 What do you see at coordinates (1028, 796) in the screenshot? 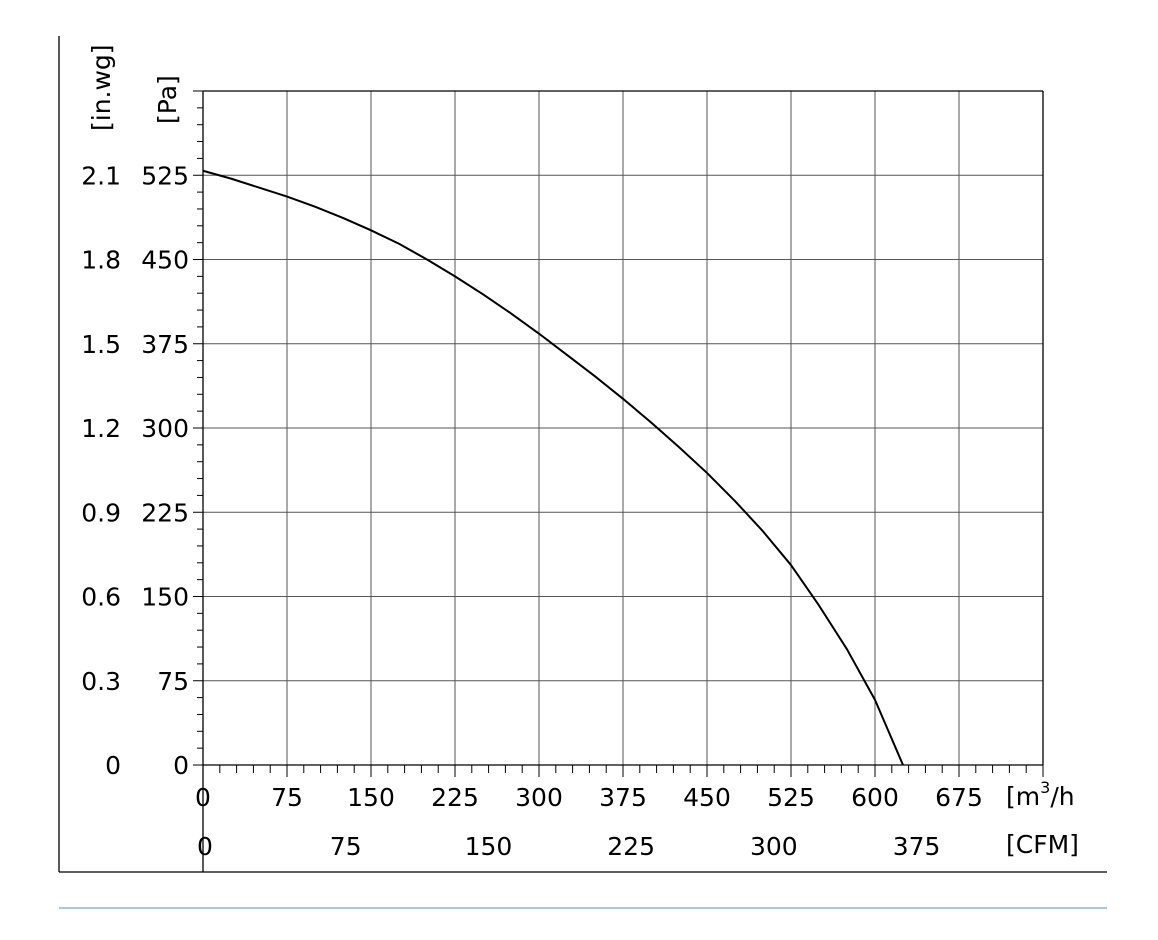
I see `x-unit-base: m` at bounding box center [1028, 796].